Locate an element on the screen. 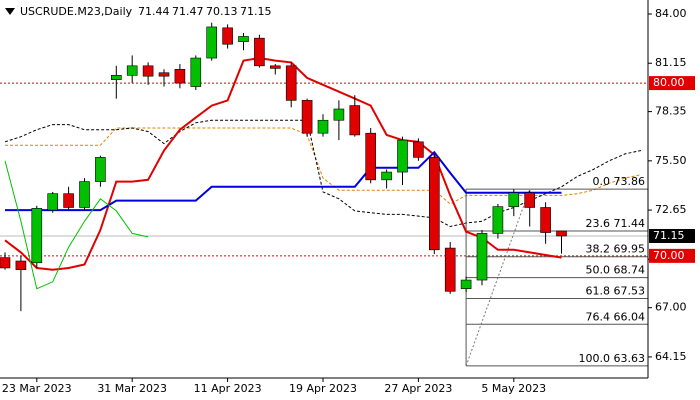 The height and width of the screenshot is (400, 700). fib-label: 23.6 71.44 is located at coordinates (616, 223).